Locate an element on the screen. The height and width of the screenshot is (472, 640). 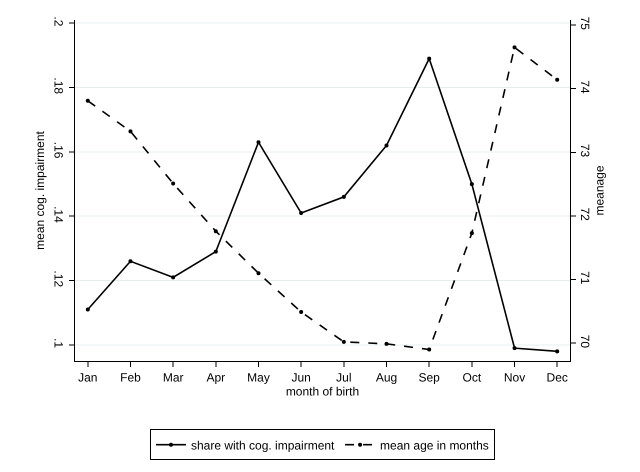
x-tick-label: May is located at coordinates (258, 377).